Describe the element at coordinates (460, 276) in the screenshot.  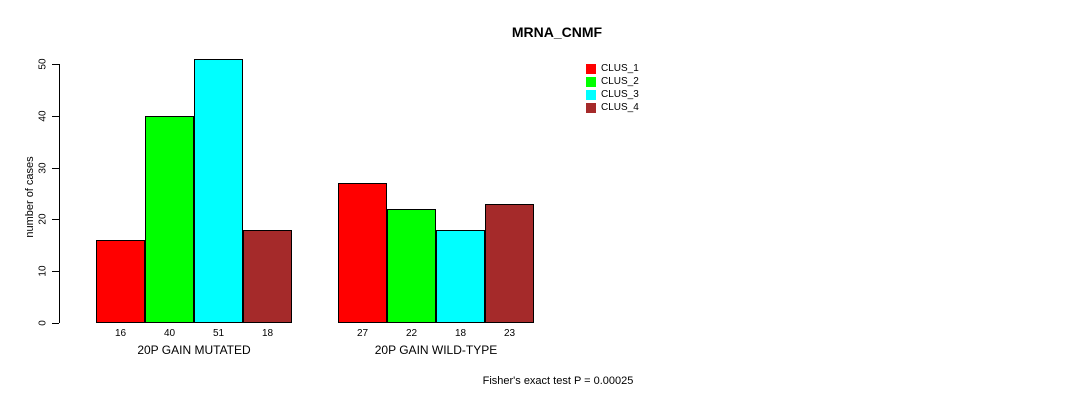
I see `bar-clus_3-group2` at that location.